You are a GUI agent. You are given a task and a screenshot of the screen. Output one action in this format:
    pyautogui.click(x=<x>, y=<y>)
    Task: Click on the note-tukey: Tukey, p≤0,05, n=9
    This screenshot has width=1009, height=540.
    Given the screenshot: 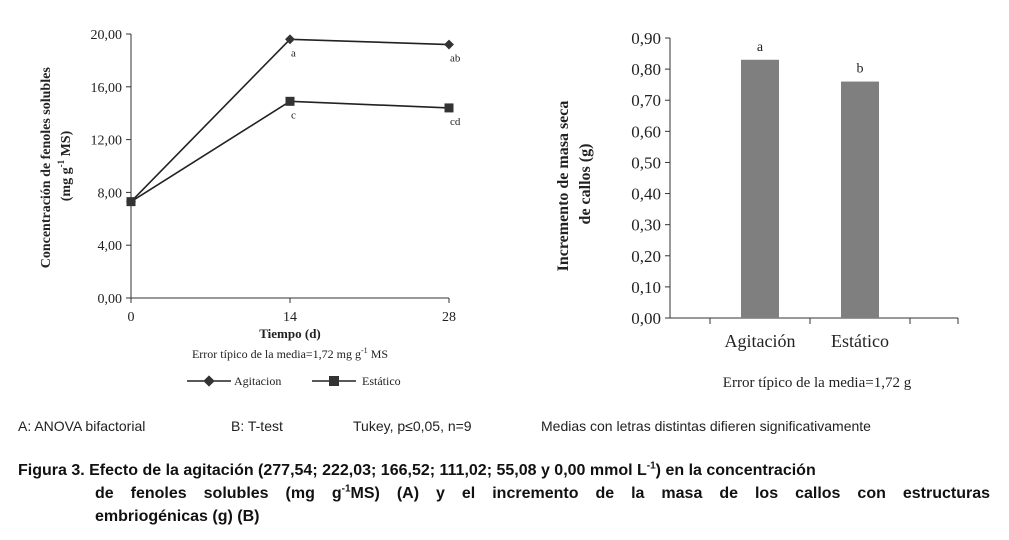 What is the action you would take?
    pyautogui.click(x=412, y=426)
    